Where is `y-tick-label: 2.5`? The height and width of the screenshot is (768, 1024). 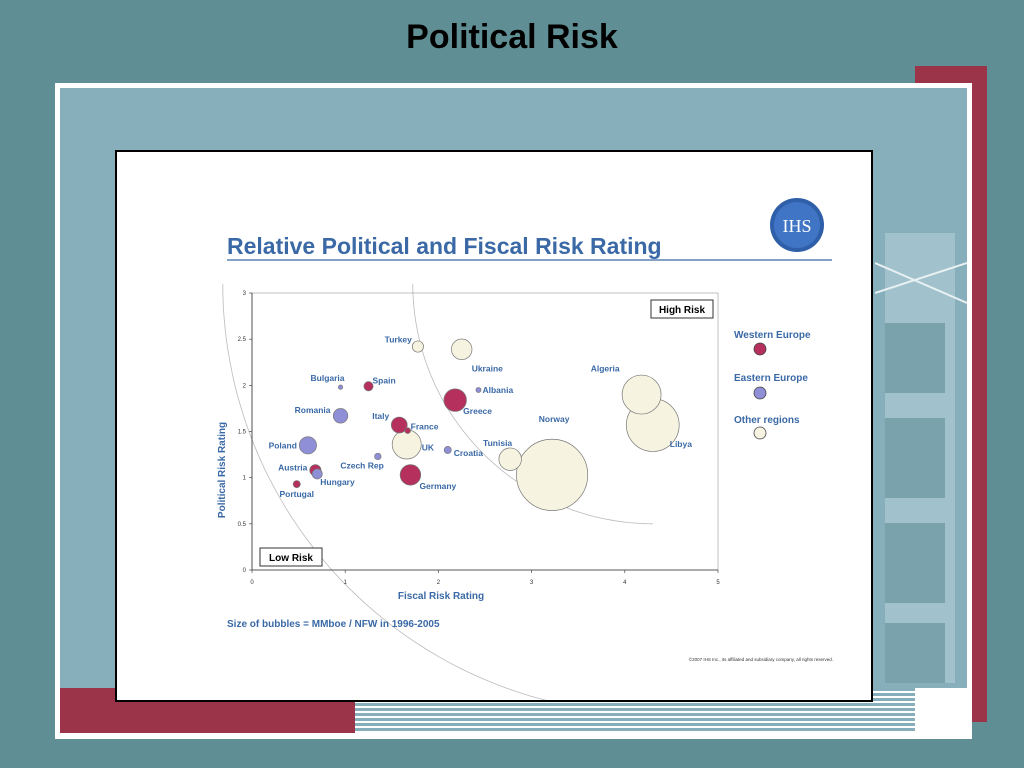
y-tick-label: 2.5 is located at coordinates (242, 340).